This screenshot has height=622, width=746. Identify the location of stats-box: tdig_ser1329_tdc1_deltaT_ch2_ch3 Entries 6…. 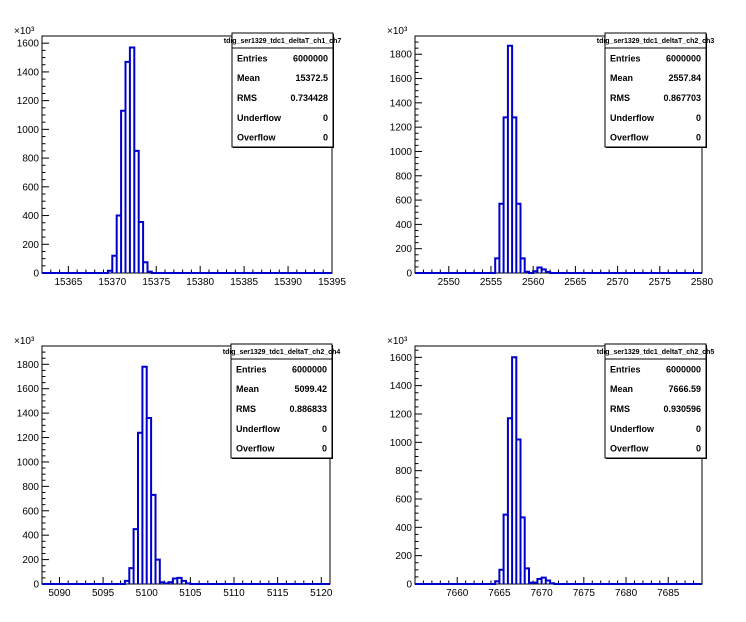
(655, 90).